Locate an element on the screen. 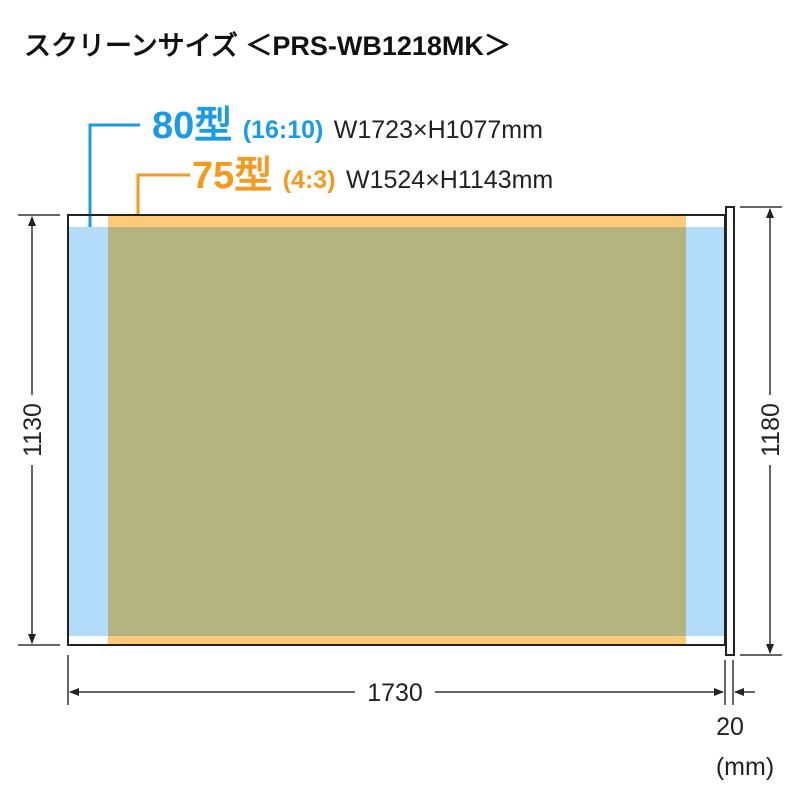  right-height-dimension is located at coordinates (761, 431).